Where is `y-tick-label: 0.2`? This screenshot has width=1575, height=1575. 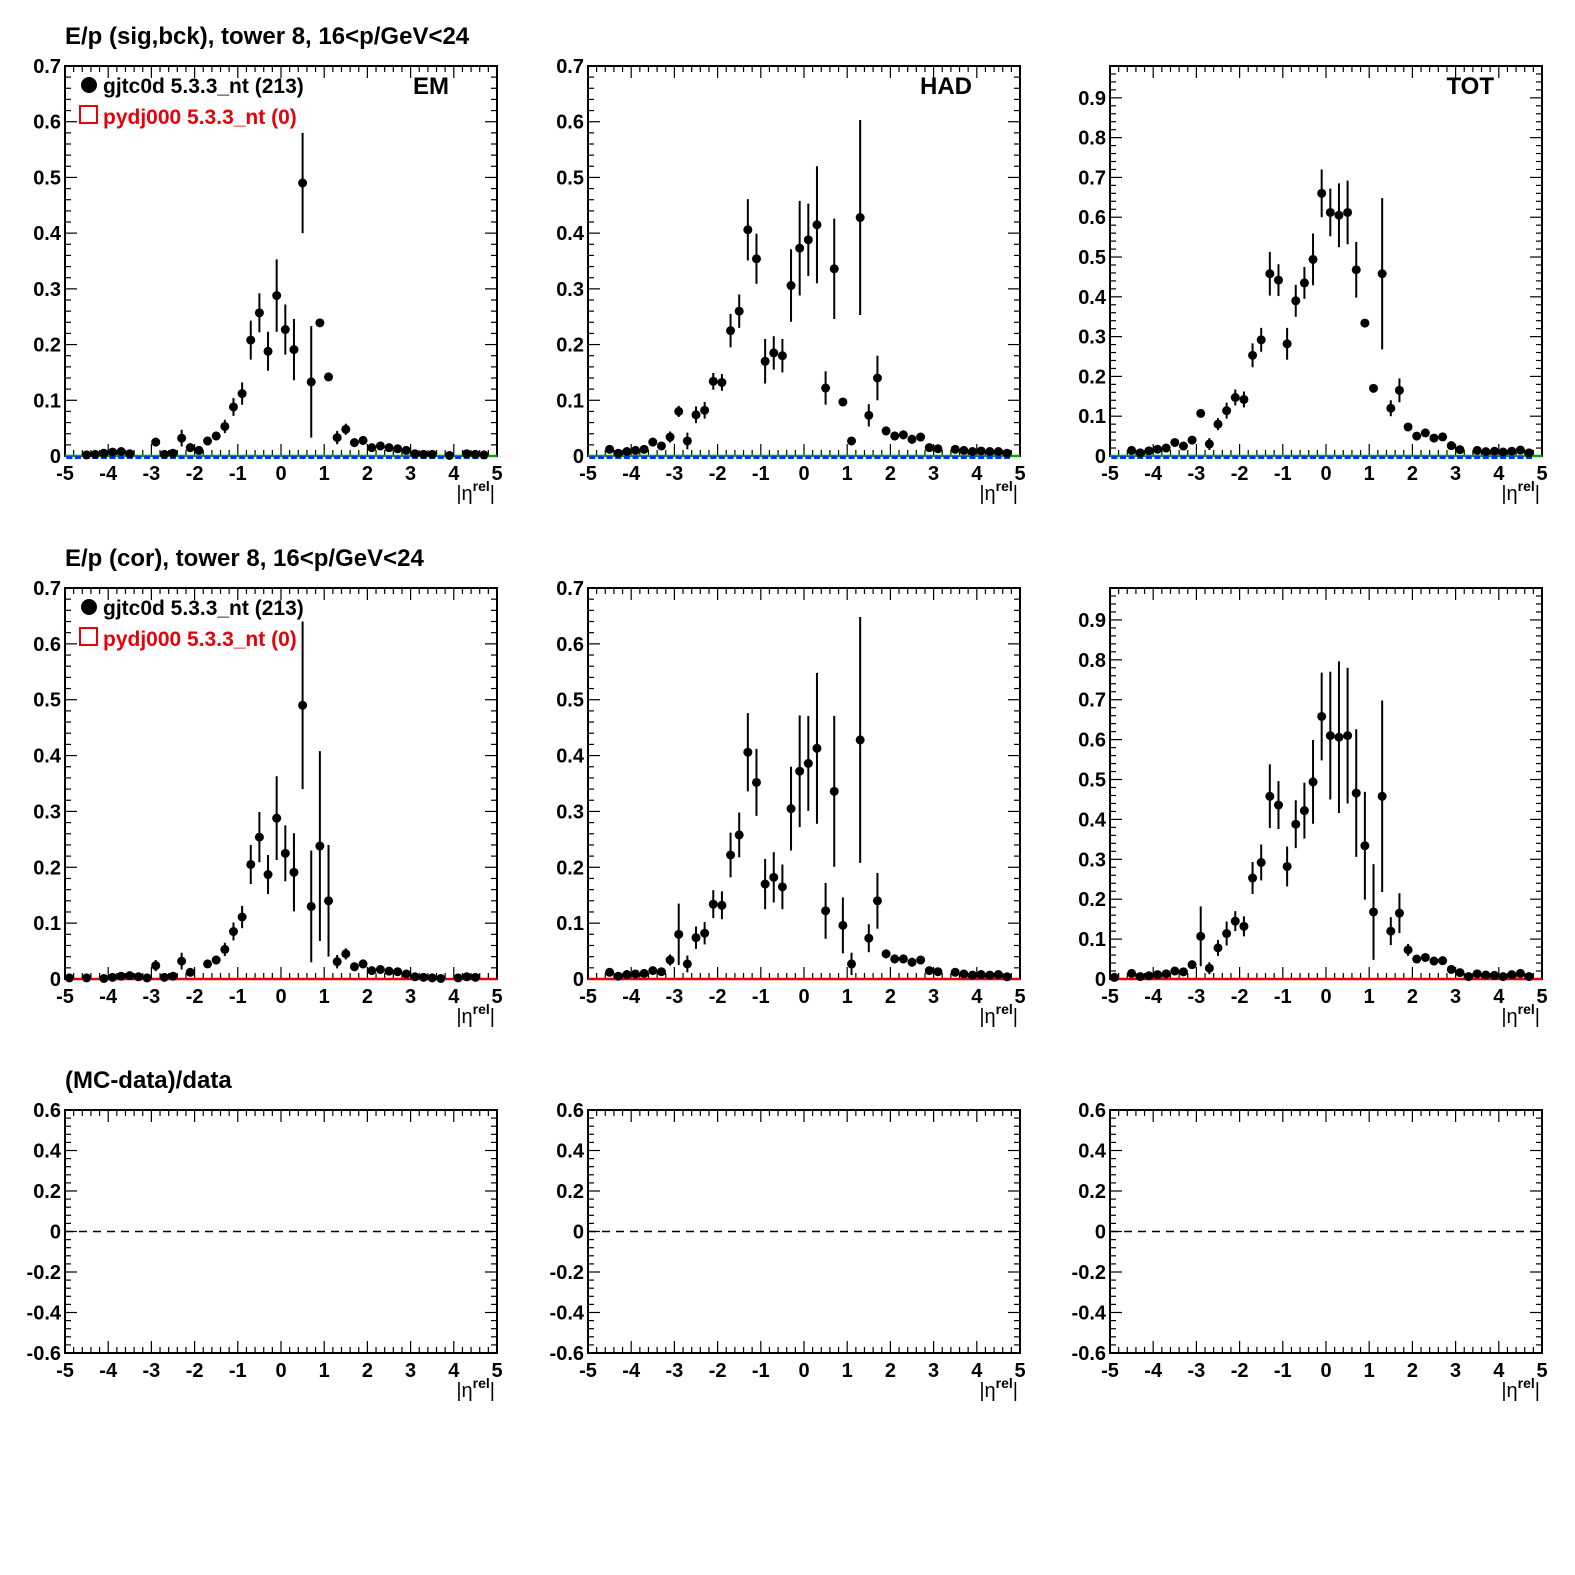
y-tick-label: 0.2 is located at coordinates (1092, 1192).